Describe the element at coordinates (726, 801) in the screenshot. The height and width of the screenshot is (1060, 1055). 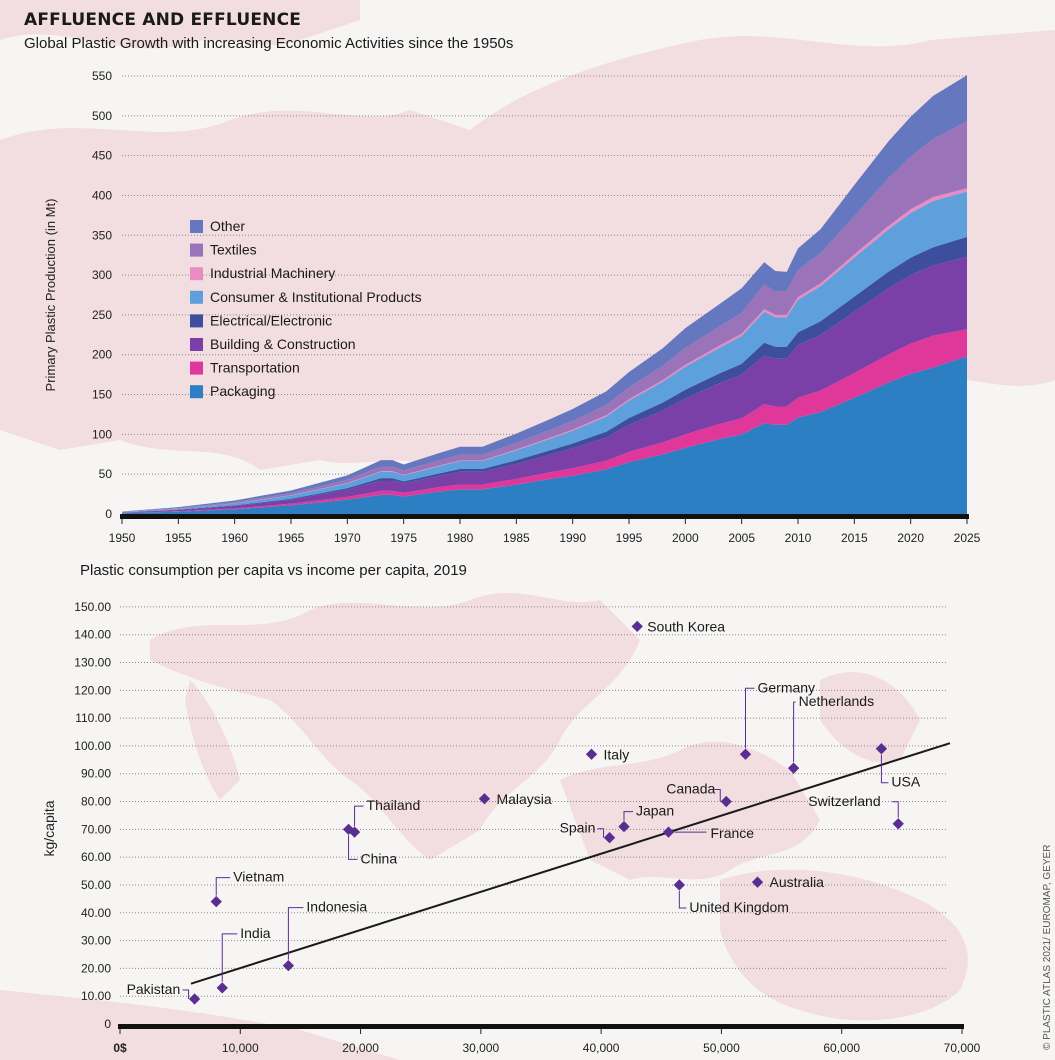
I see `point-canada` at that location.